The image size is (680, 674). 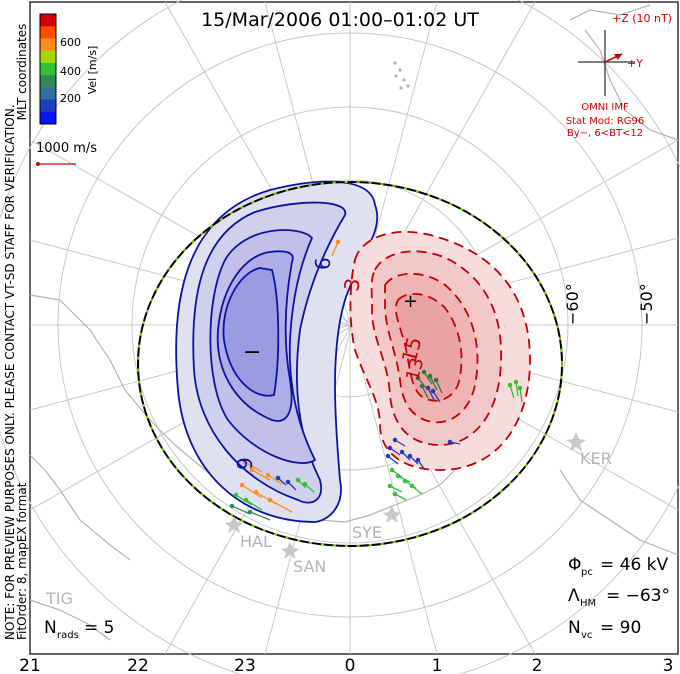 I want to click on model-line-2: By−, 6<BT<12, so click(x=605, y=133).